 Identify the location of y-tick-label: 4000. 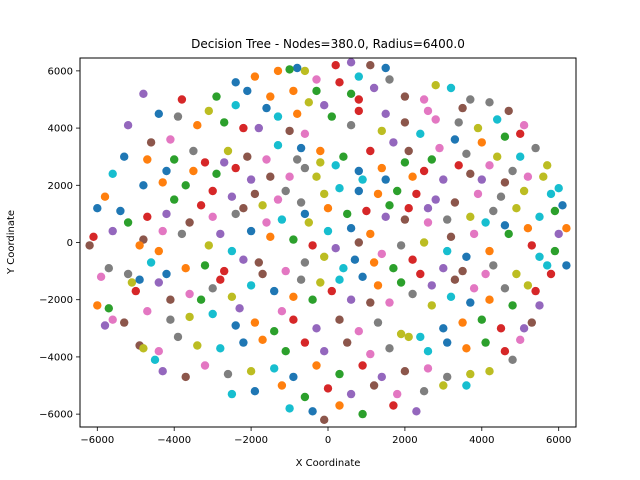
(60, 129).